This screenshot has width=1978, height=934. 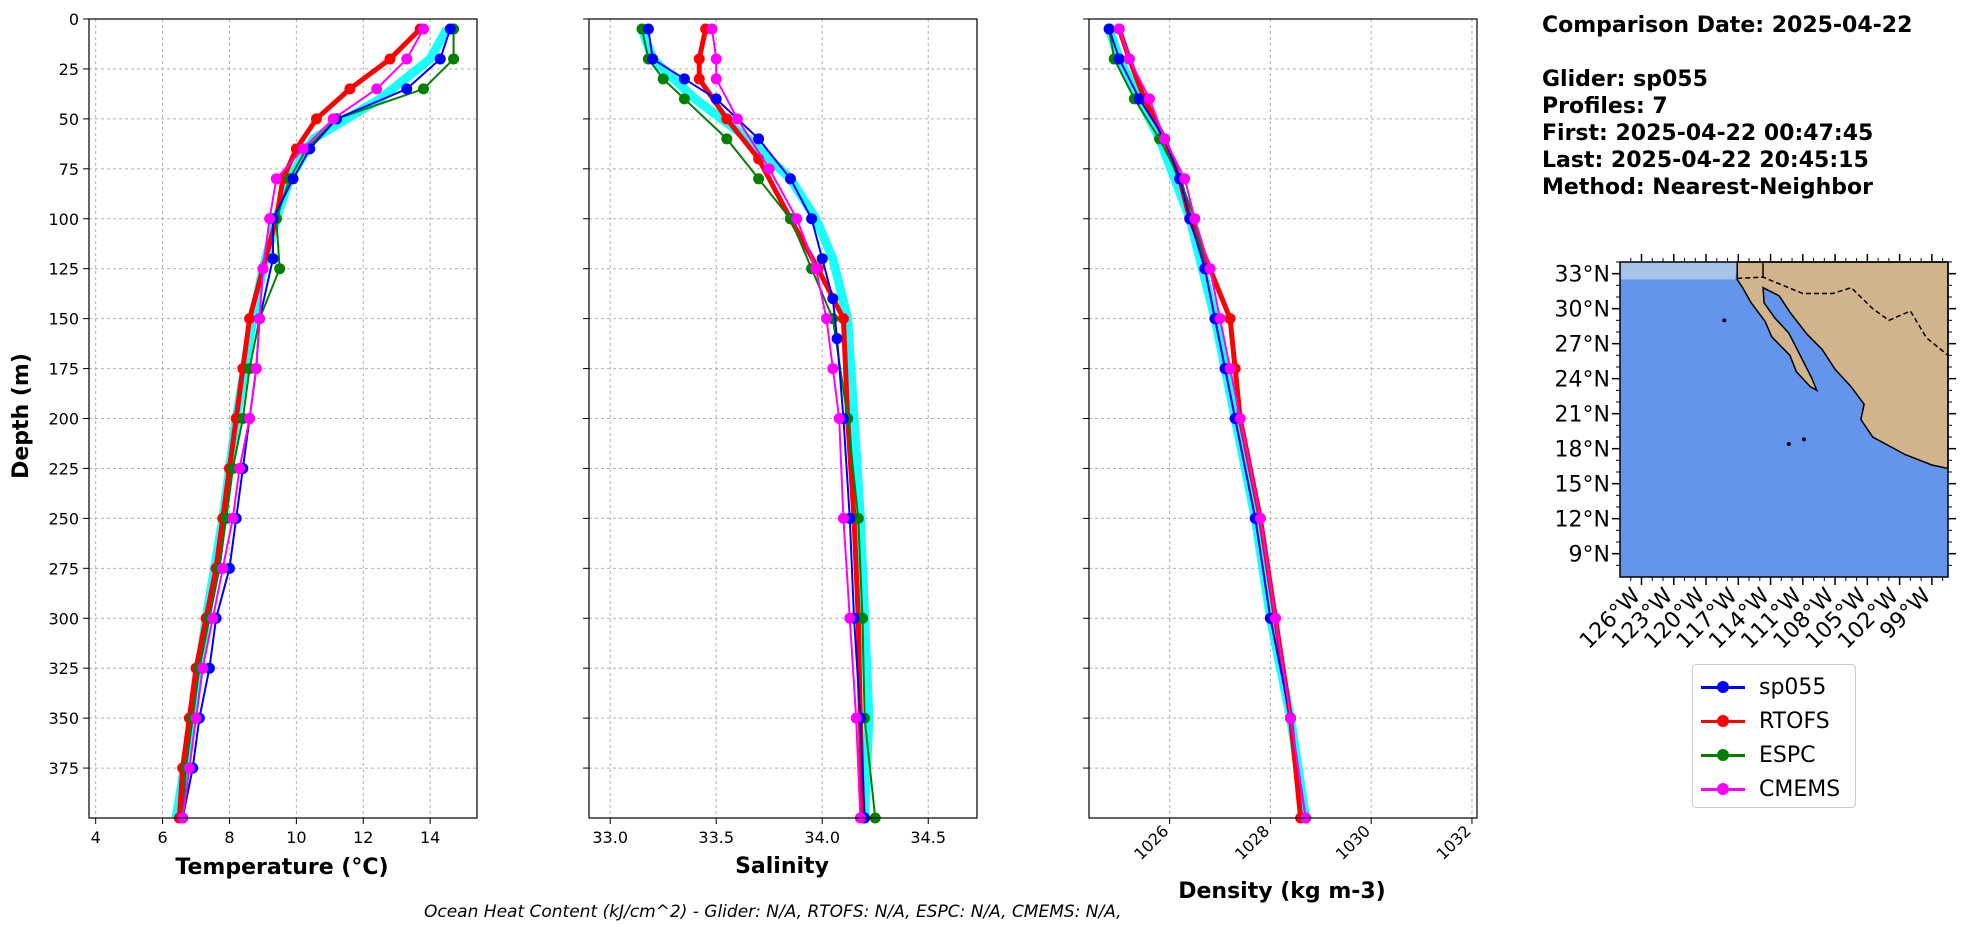 I want to click on rtofs-line, so click(x=1210, y=423).